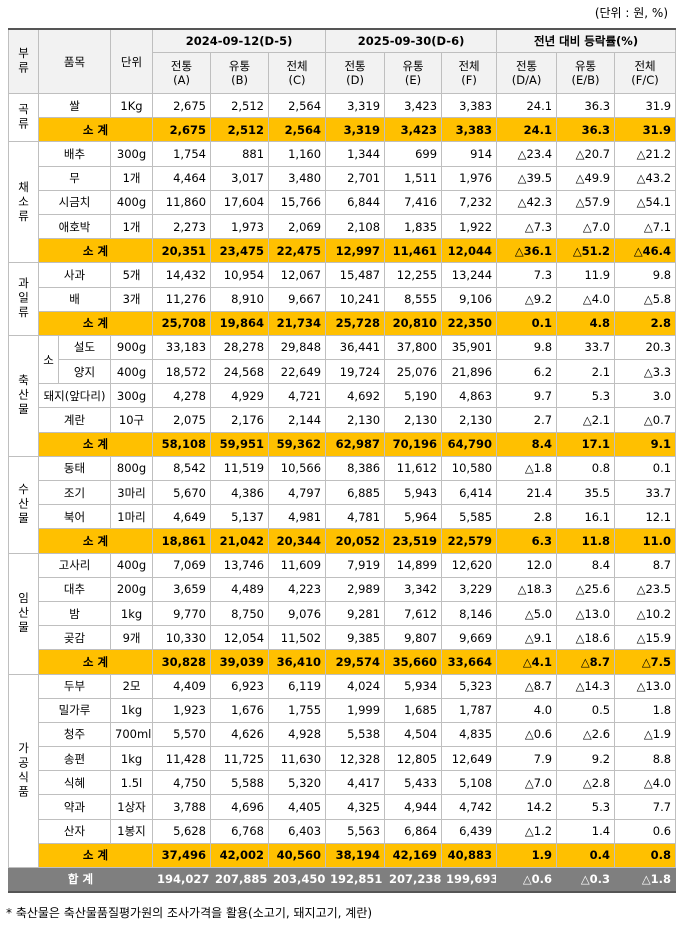 This screenshot has width=680, height=925. Describe the element at coordinates (586, 40) in the screenshot. I see `period-header: 전년 대비 등락률(%)` at that location.